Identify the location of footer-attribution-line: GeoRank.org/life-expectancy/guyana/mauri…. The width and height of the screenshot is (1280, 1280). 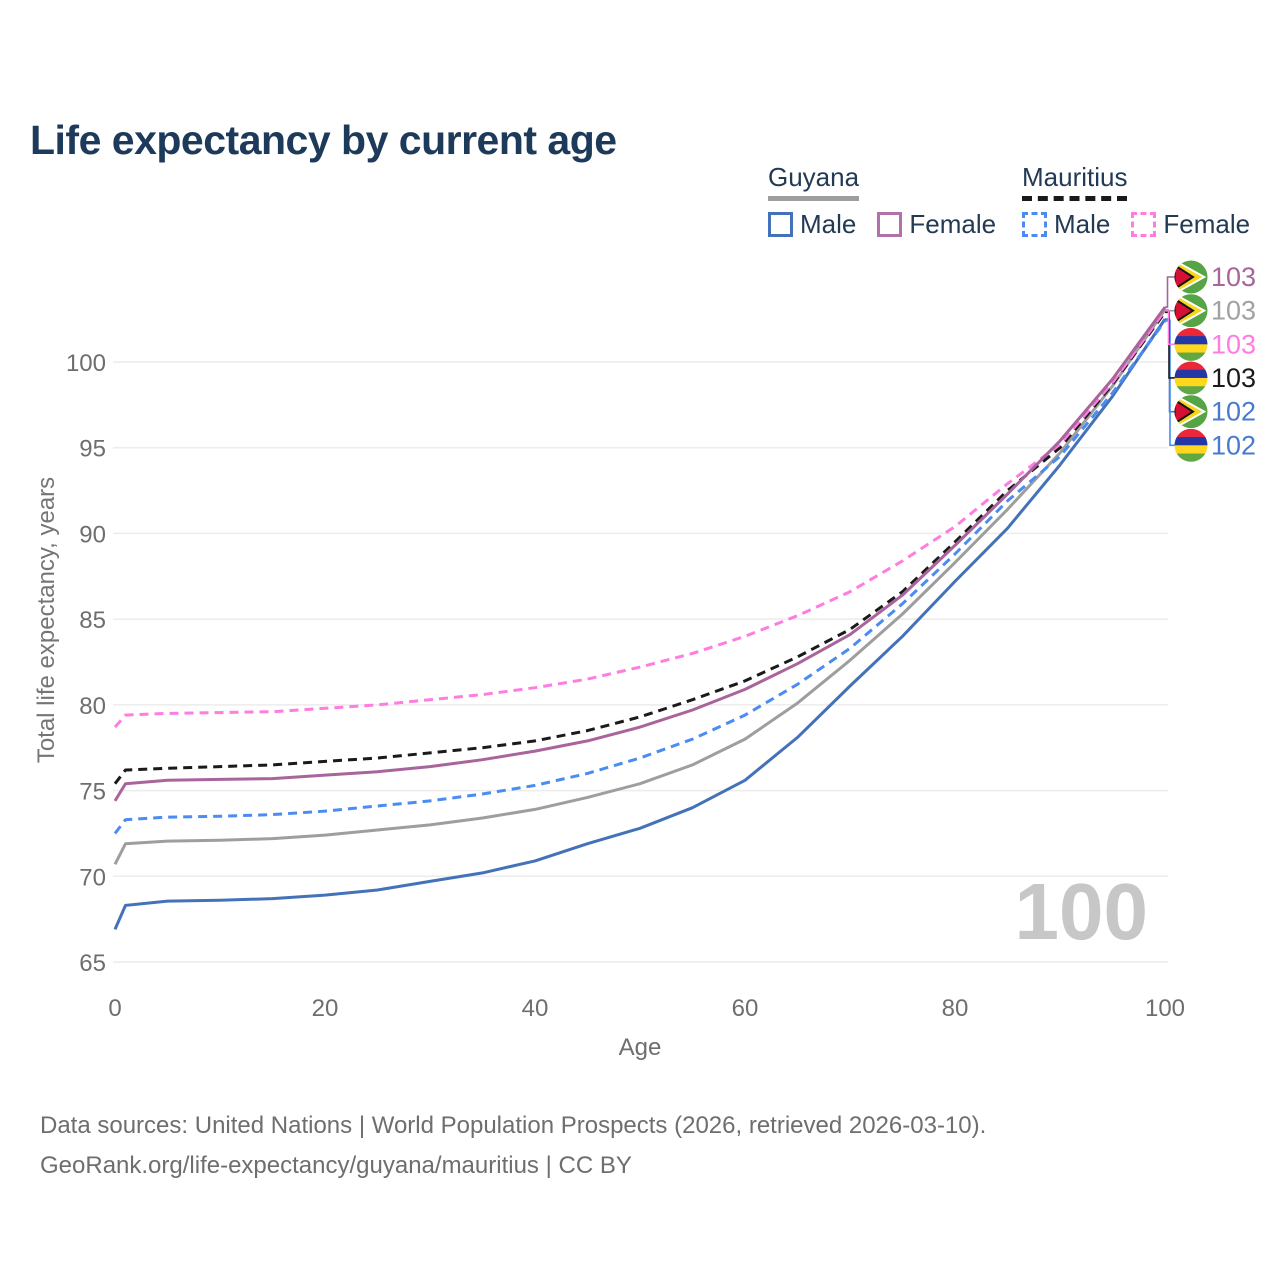
(336, 1165).